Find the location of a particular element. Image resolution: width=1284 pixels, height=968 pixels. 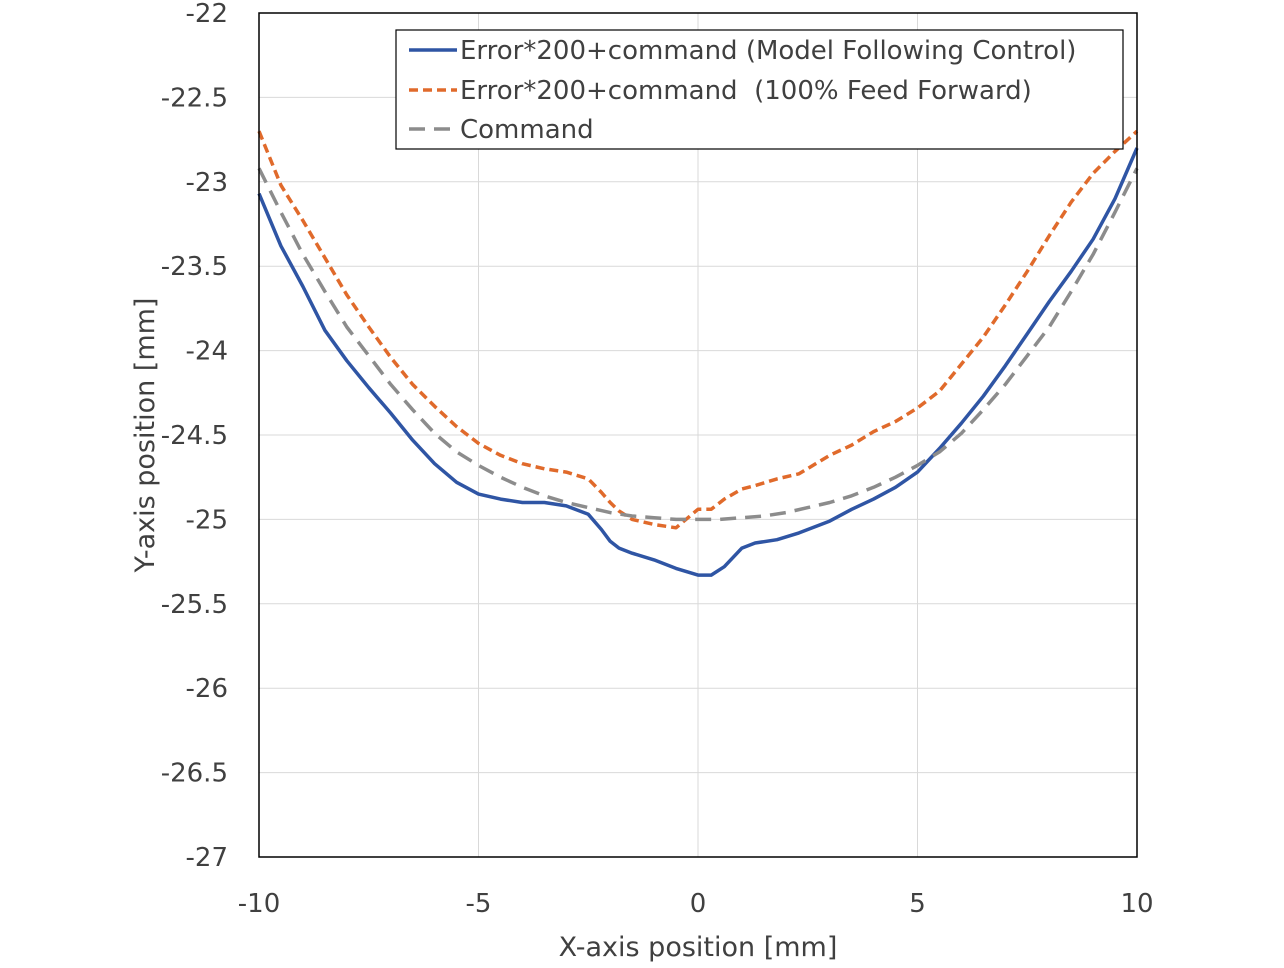

y-tick-label: -24.5 is located at coordinates (194, 436).